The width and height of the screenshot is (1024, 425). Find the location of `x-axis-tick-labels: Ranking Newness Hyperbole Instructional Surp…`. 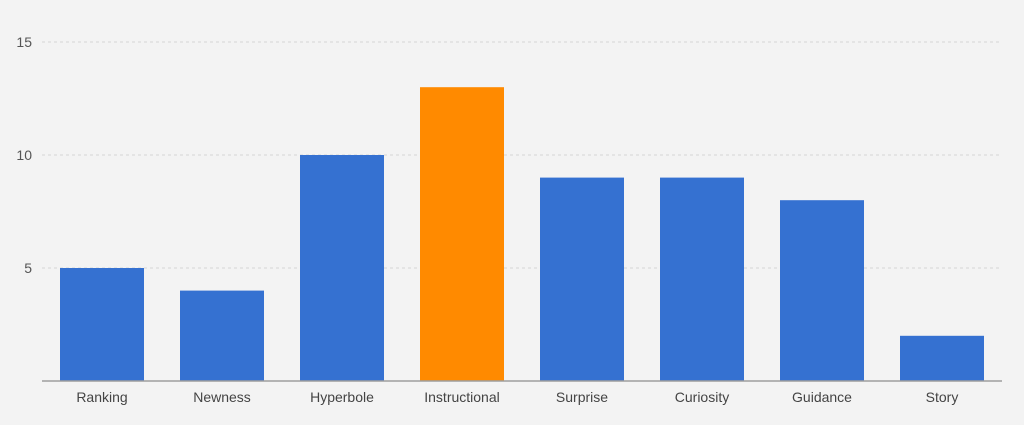

x-axis-tick-labels: Ranking Newness Hyperbole Instructional Surp… is located at coordinates (517, 397).